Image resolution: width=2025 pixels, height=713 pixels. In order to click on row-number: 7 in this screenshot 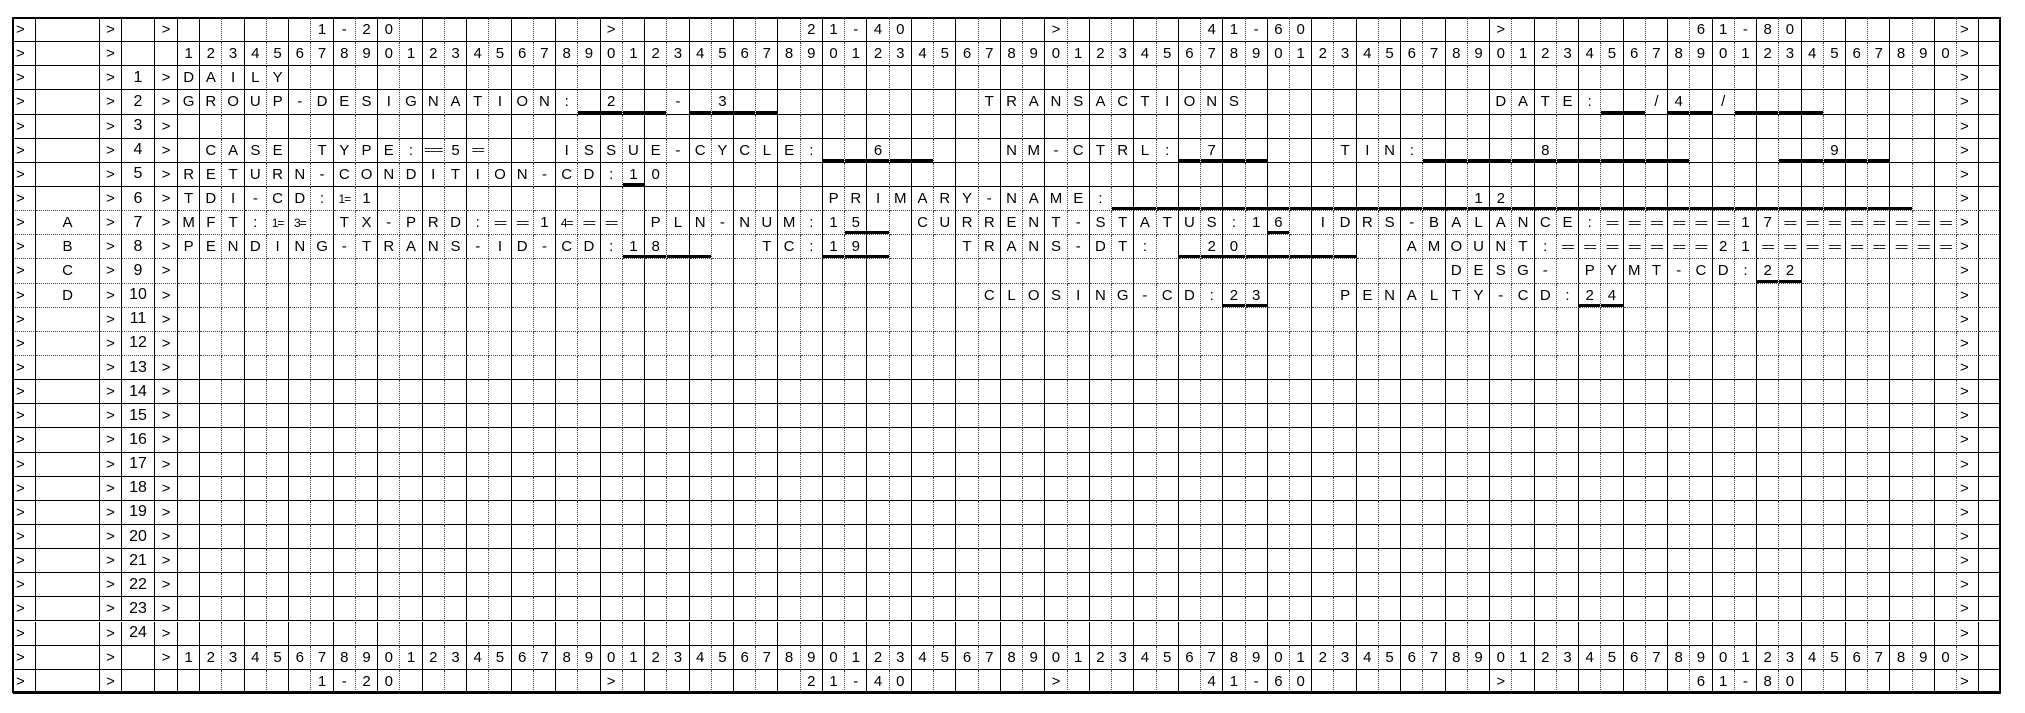, I will do `click(138, 223)`.